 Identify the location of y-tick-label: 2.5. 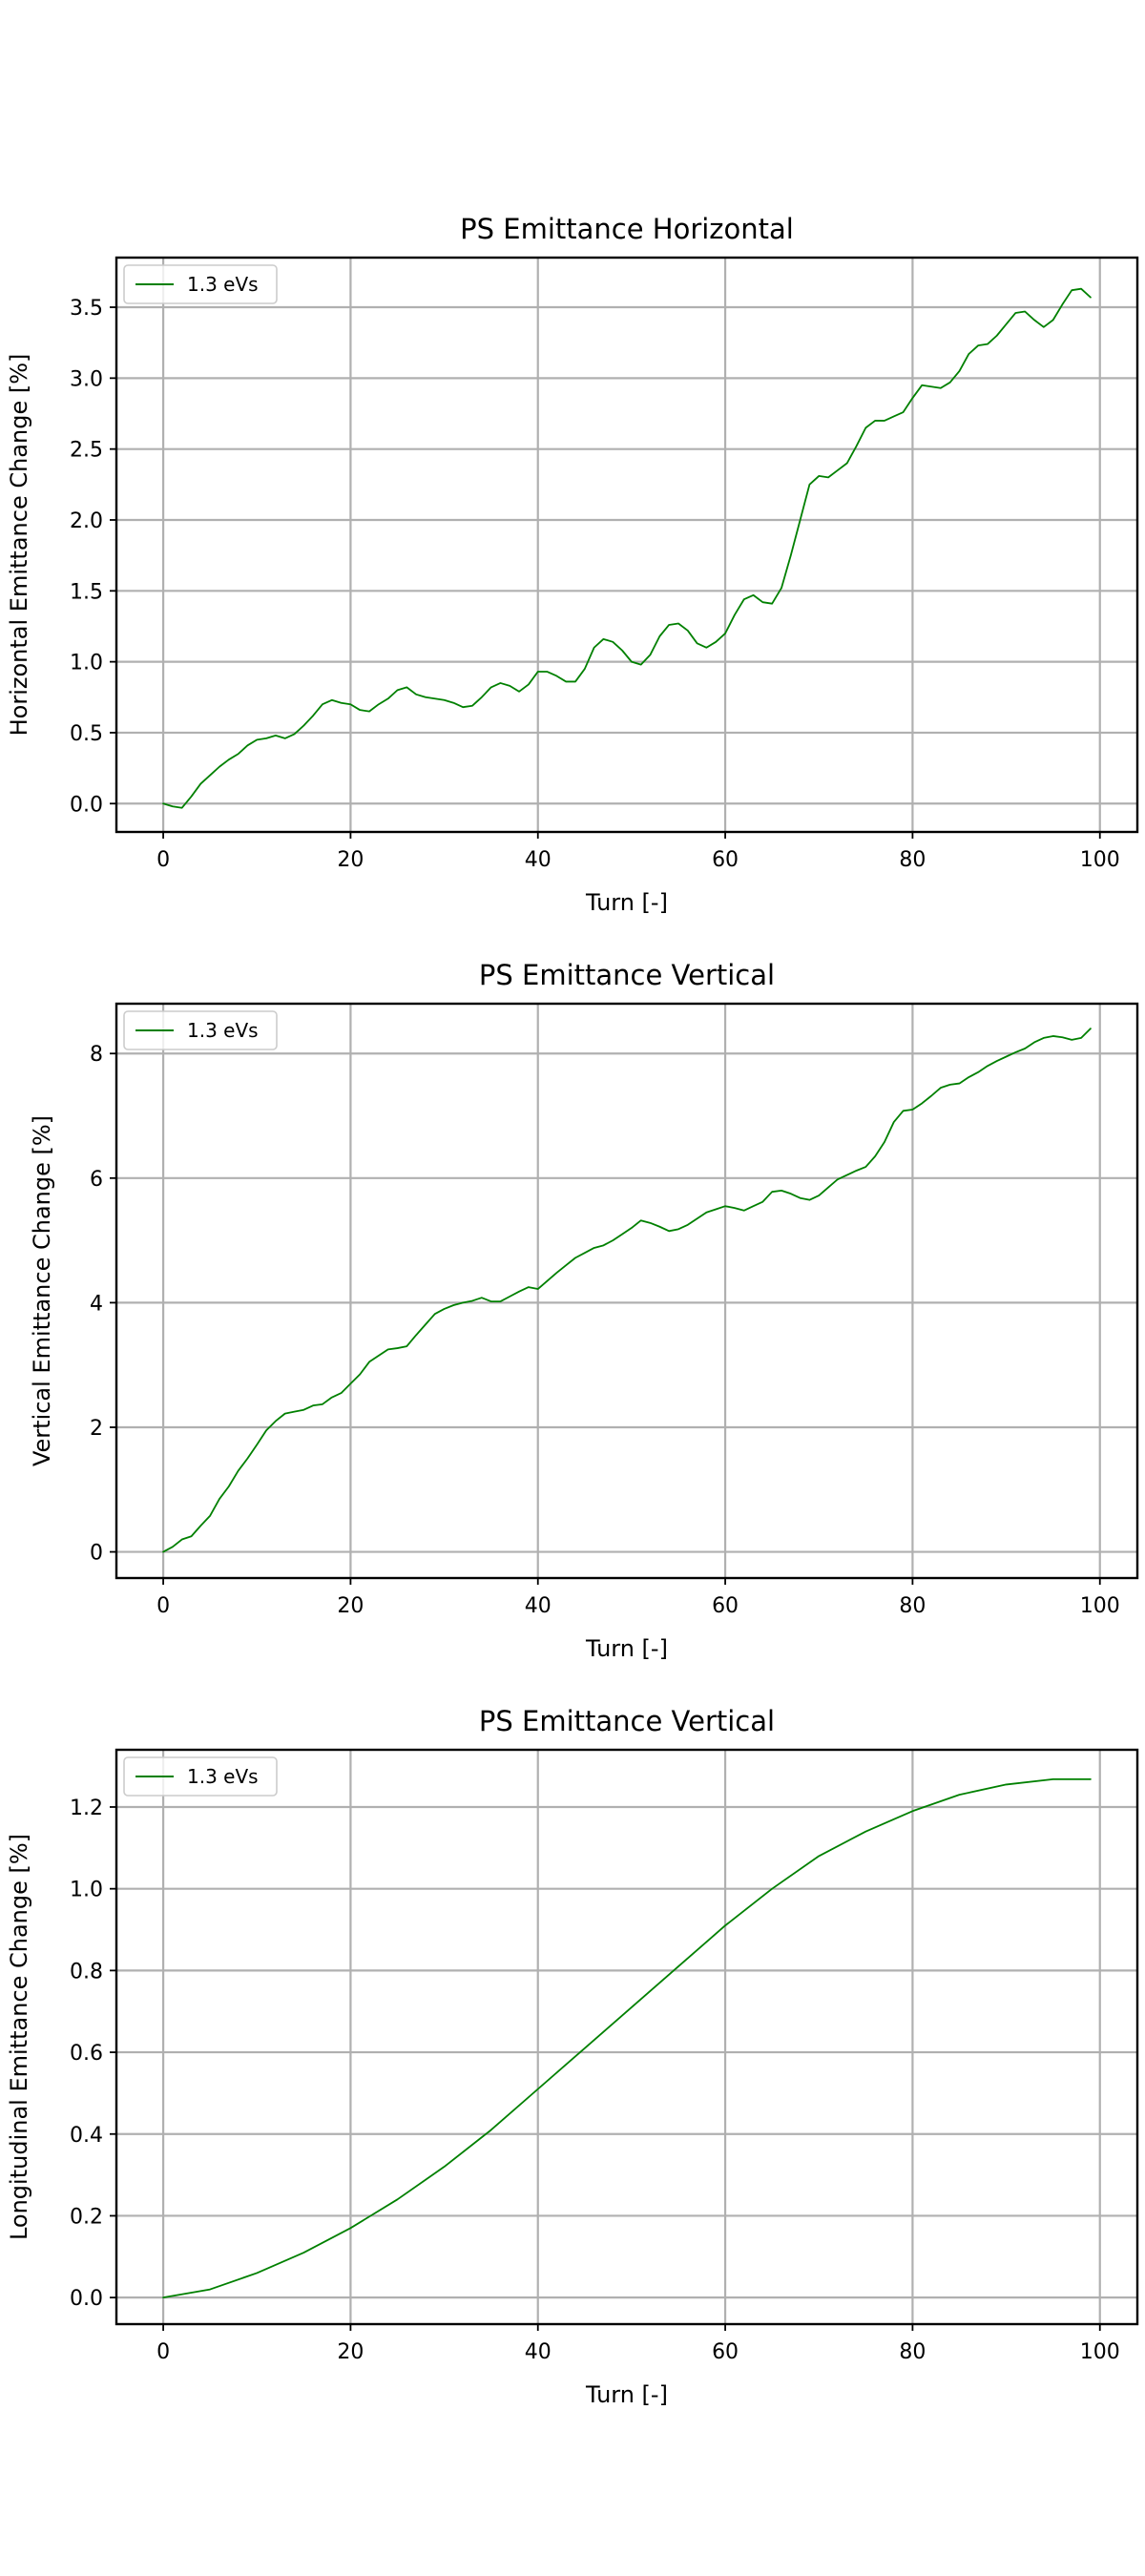
(86, 451).